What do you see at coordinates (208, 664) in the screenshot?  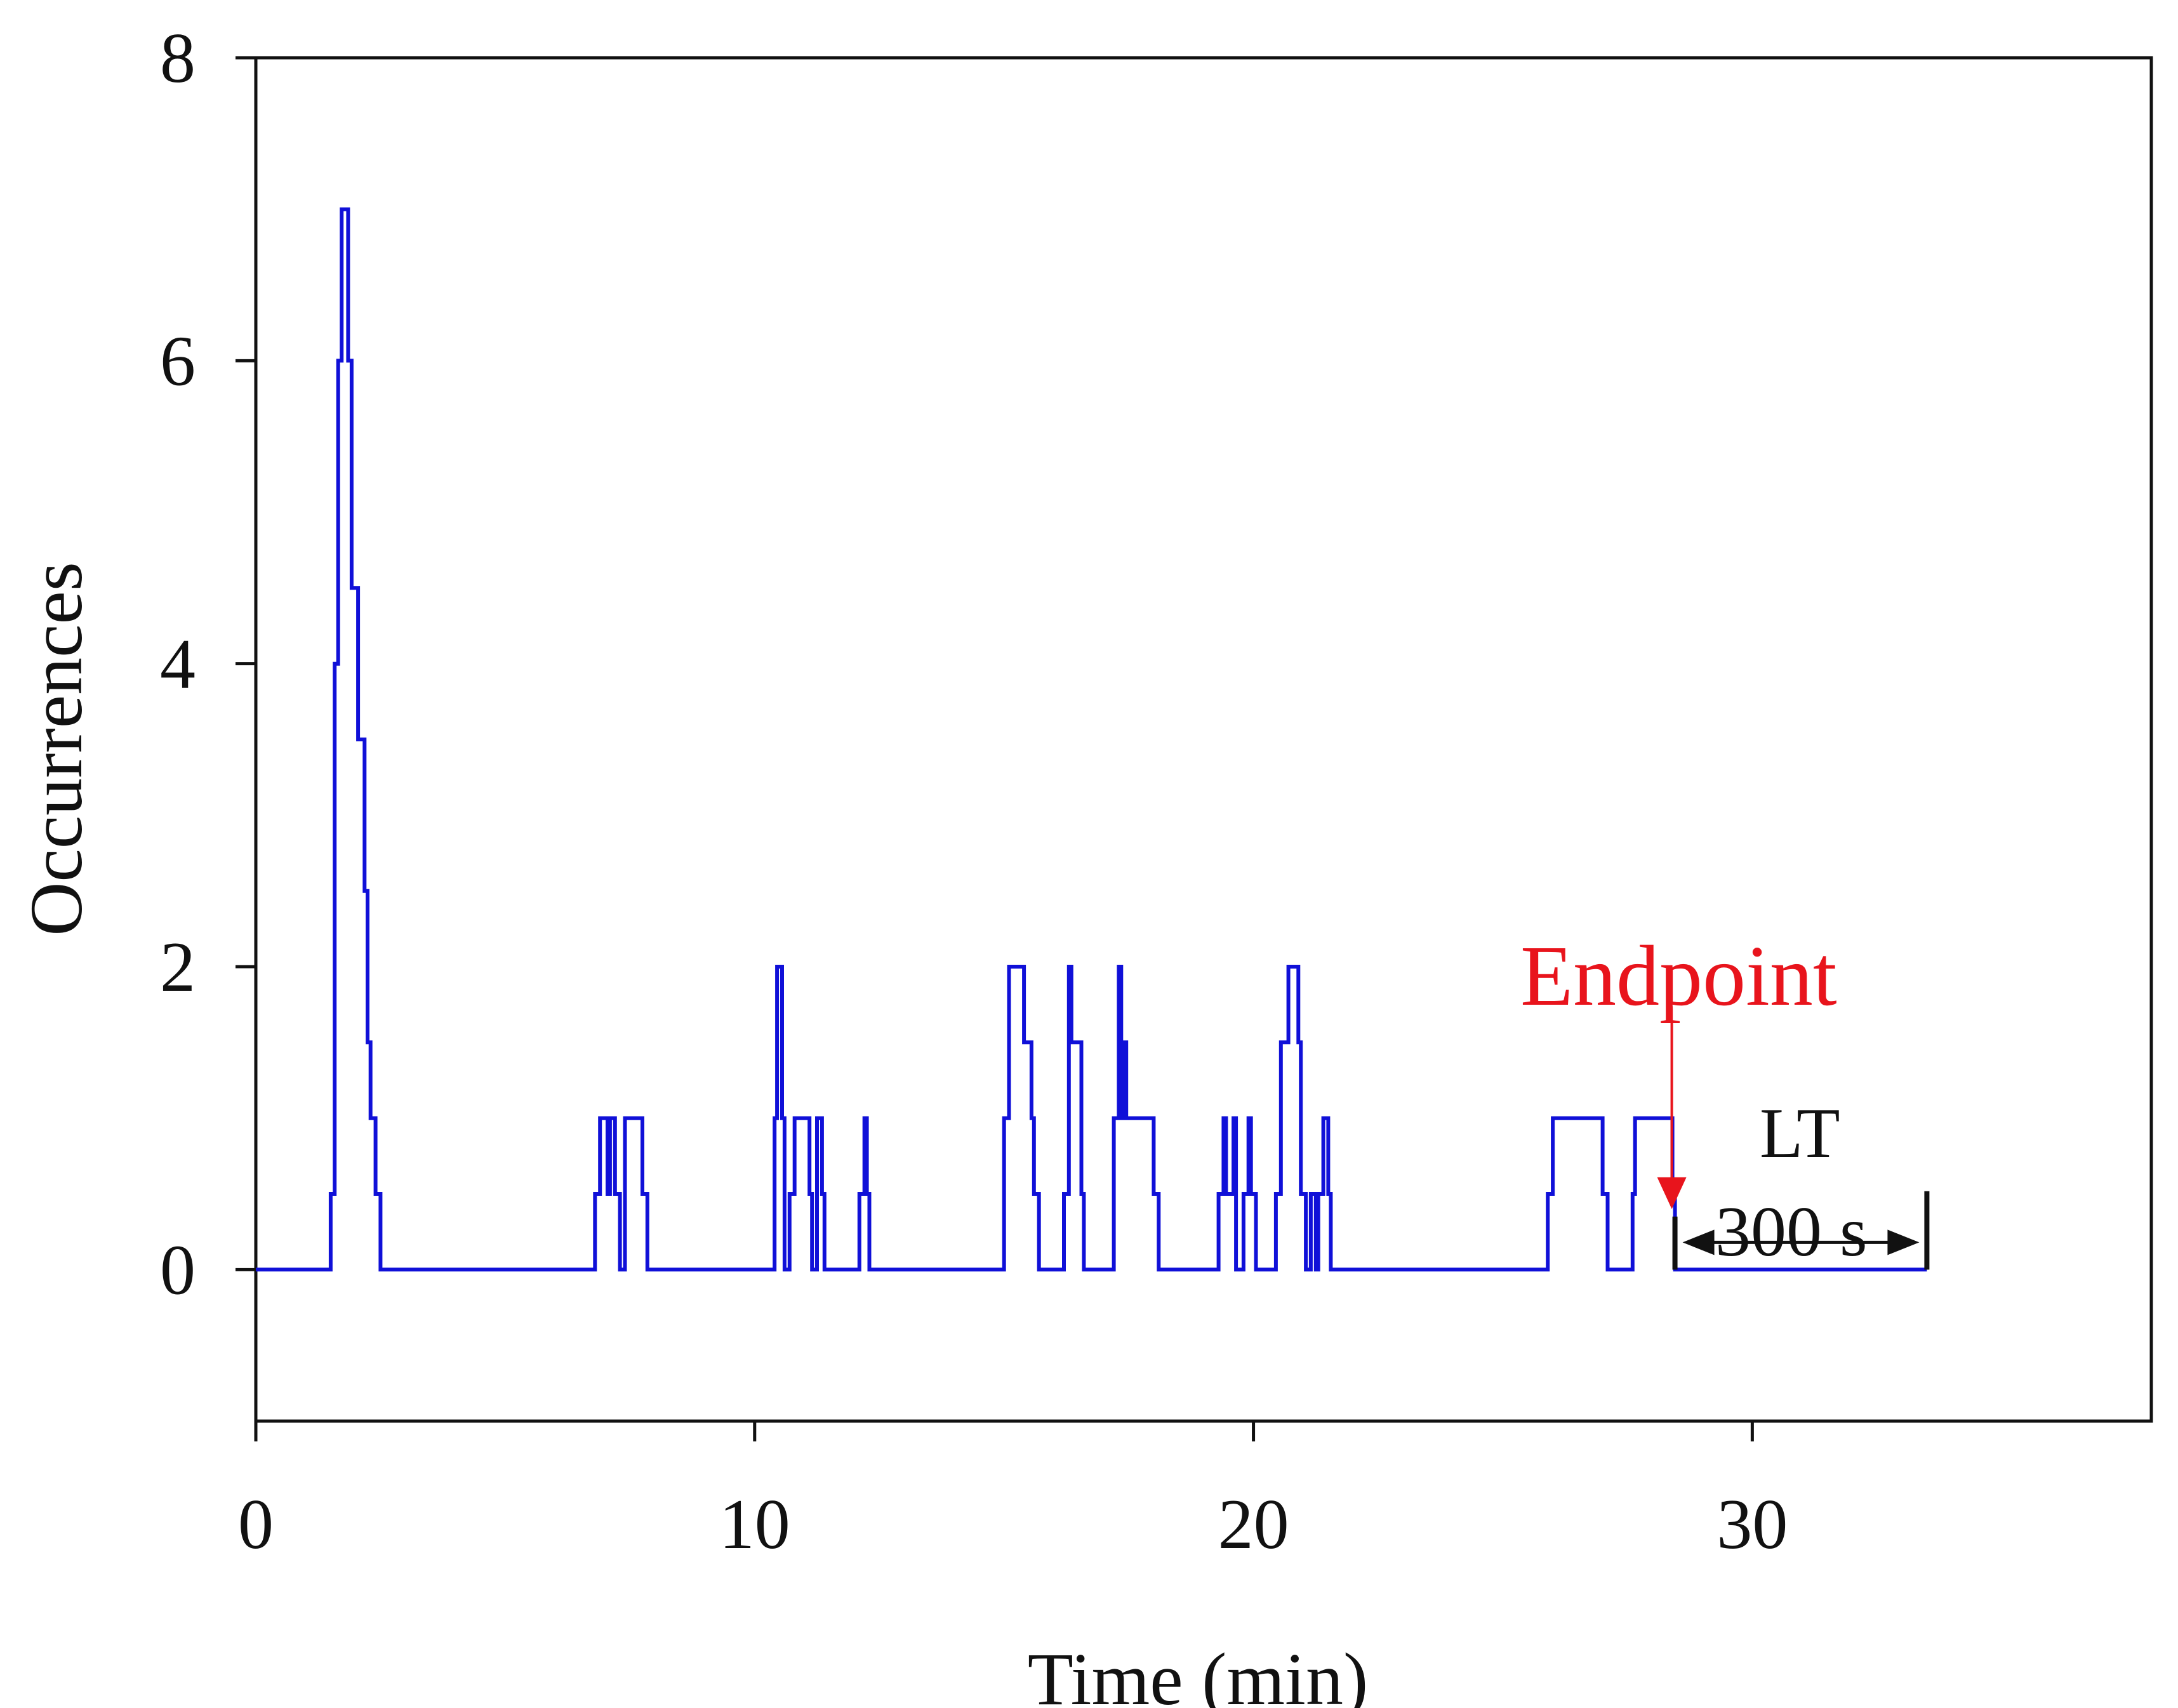 I see `y-axis-ticks: 0 2 4 6 8` at bounding box center [208, 664].